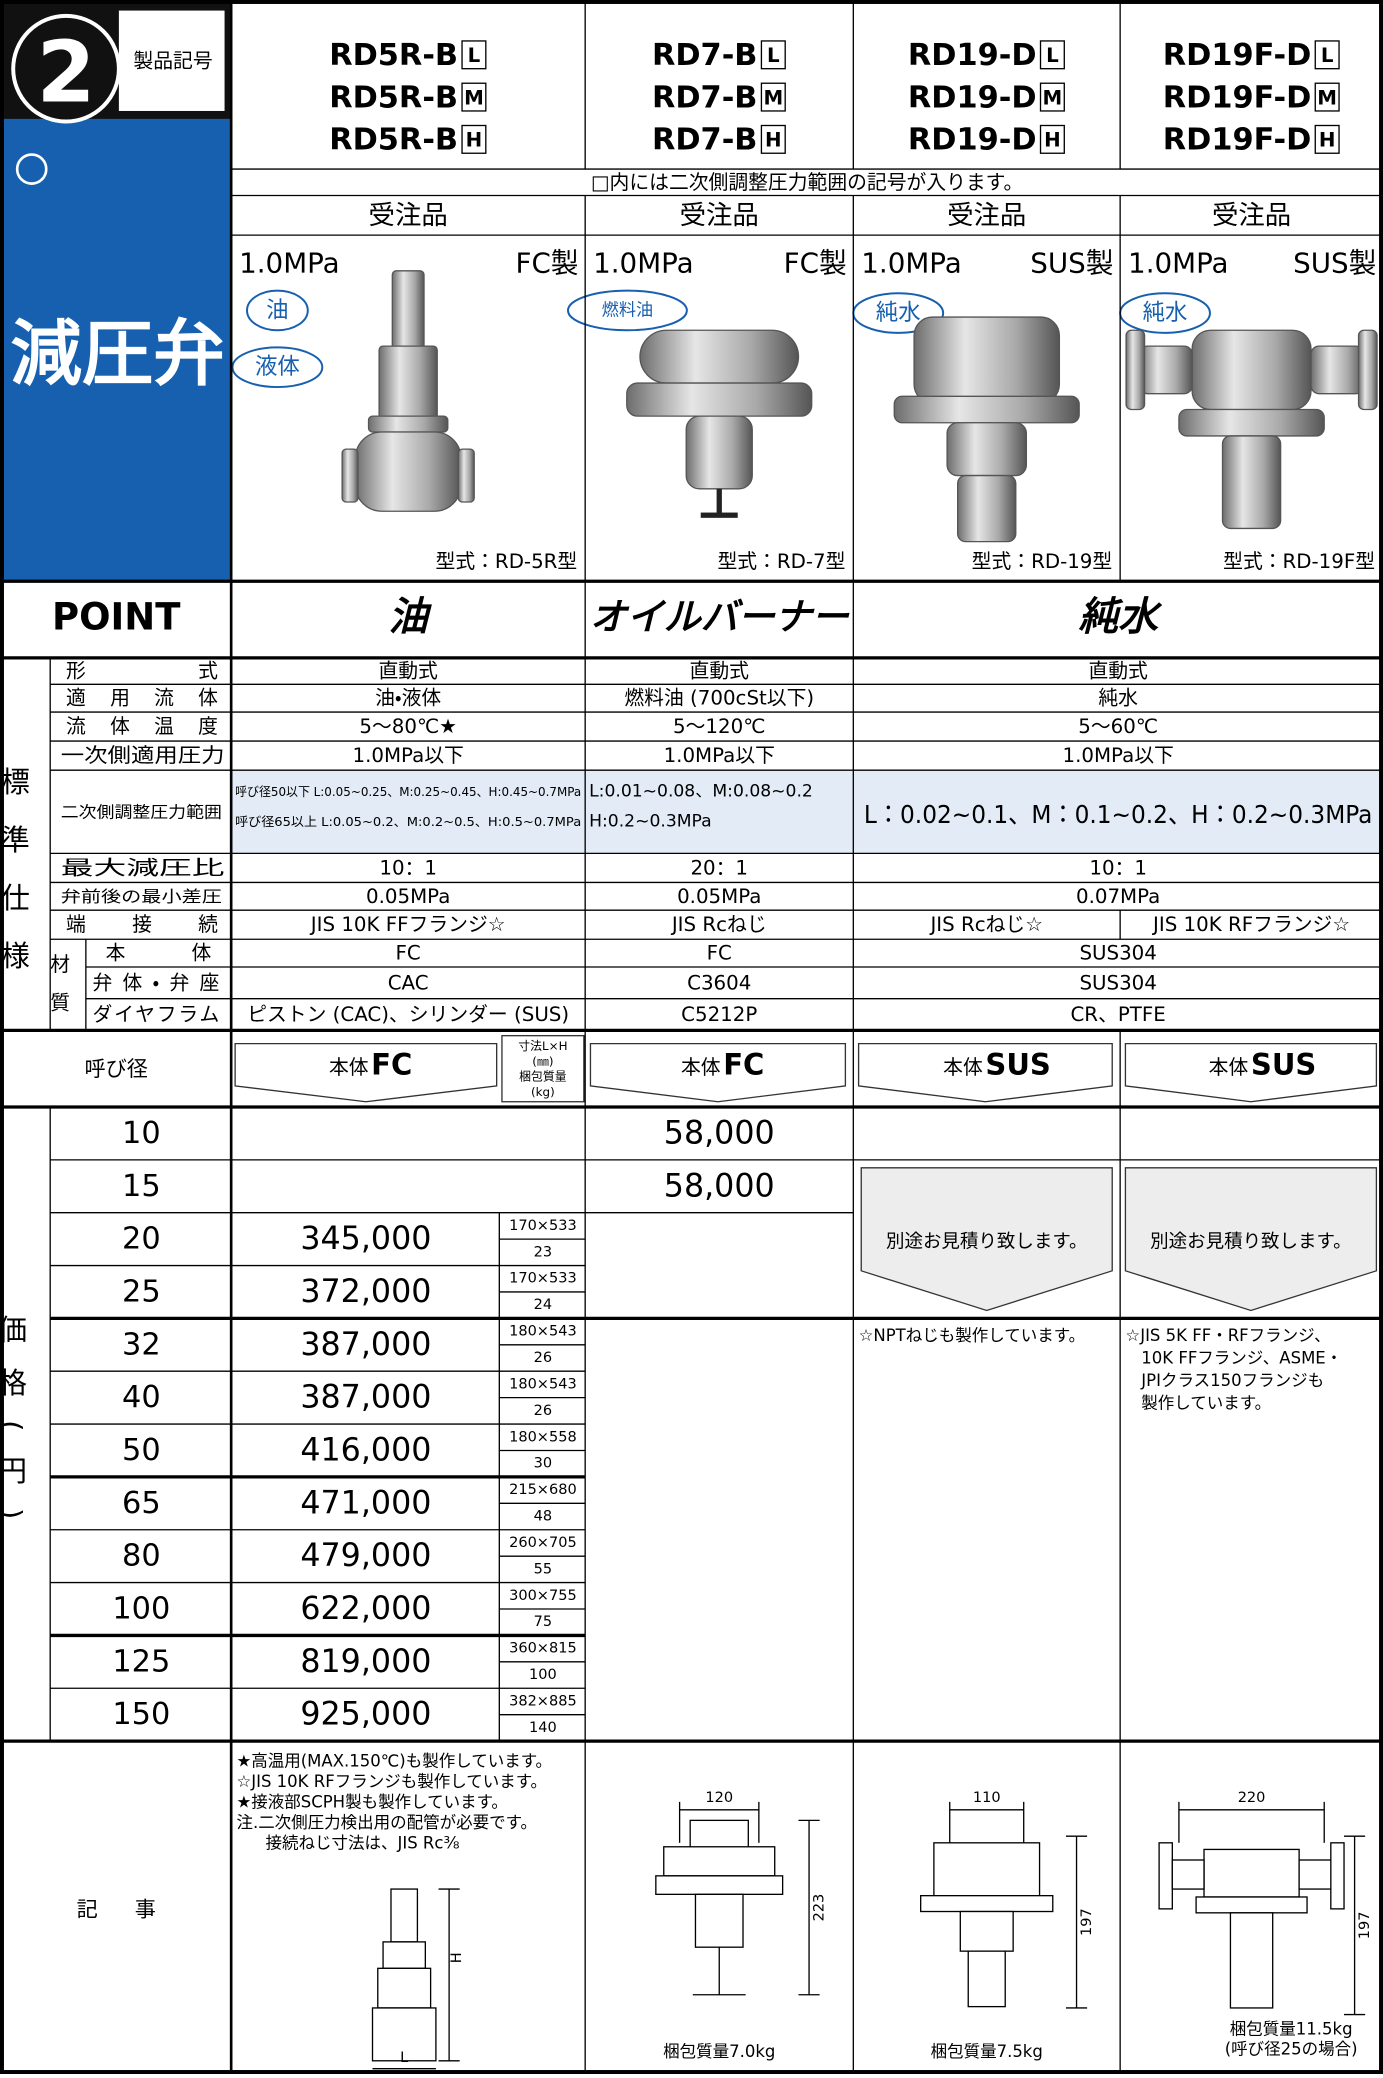  Describe the element at coordinates (277, 310) in the screenshot. I see `fluid-label: 油` at that location.